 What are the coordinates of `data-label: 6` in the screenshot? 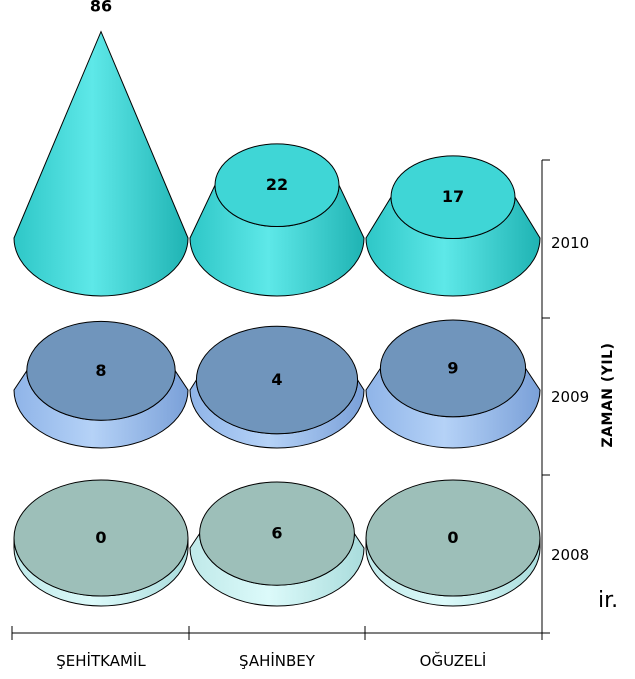 It's located at (276, 533).